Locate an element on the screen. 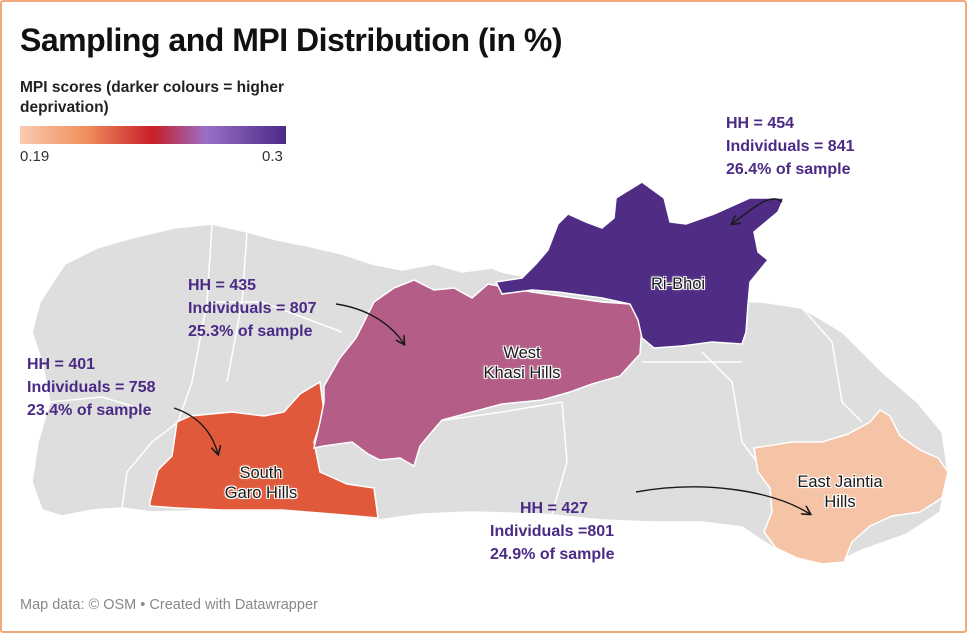 This screenshot has height=633, width=967. region-label-east-jaintia-hills: East Jaintia Hills is located at coordinates (840, 492).